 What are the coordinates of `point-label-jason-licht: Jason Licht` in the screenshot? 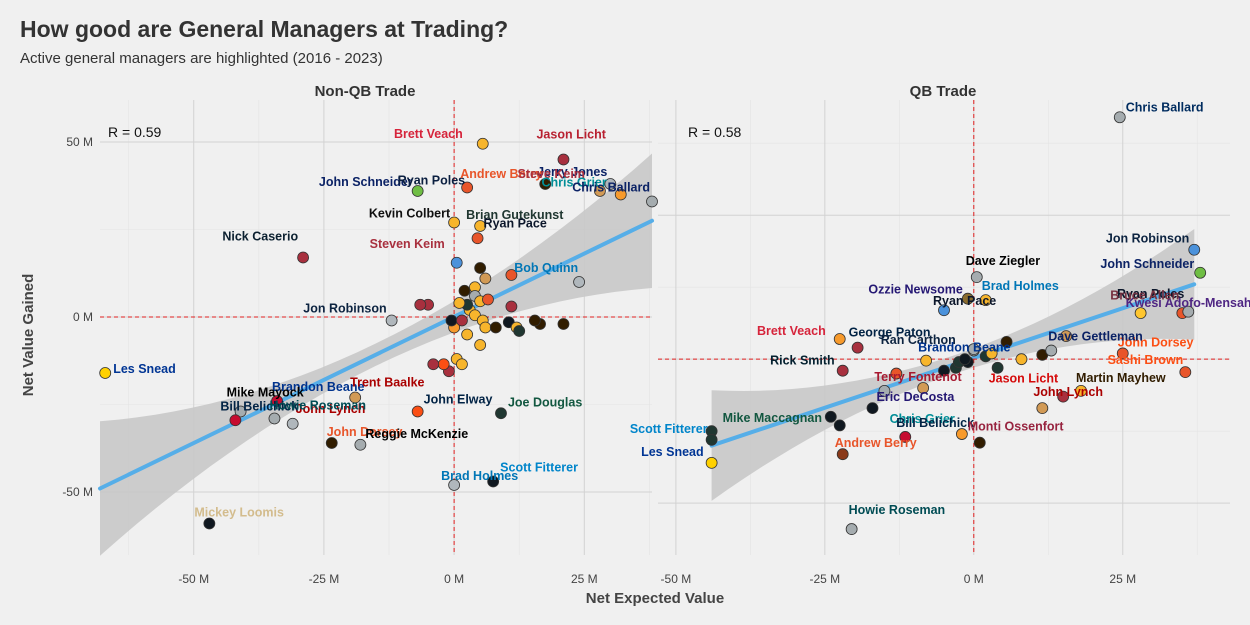 It's located at (1024, 379).